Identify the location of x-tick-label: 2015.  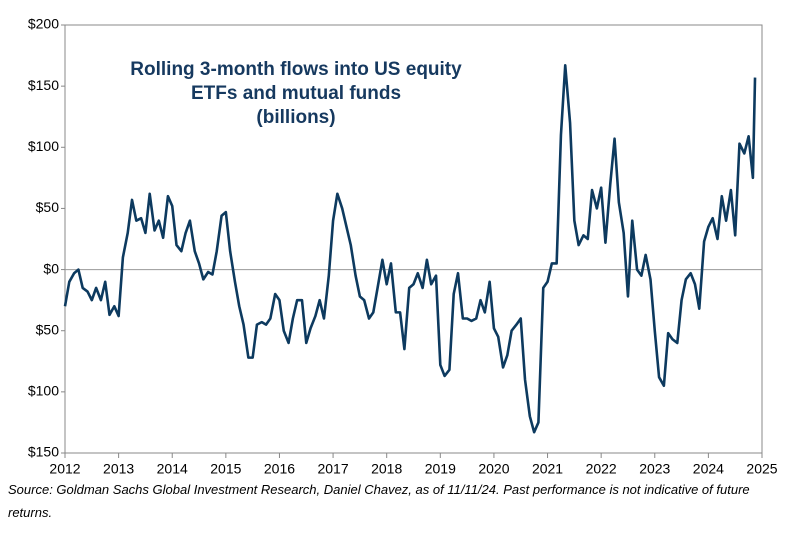
(225, 469).